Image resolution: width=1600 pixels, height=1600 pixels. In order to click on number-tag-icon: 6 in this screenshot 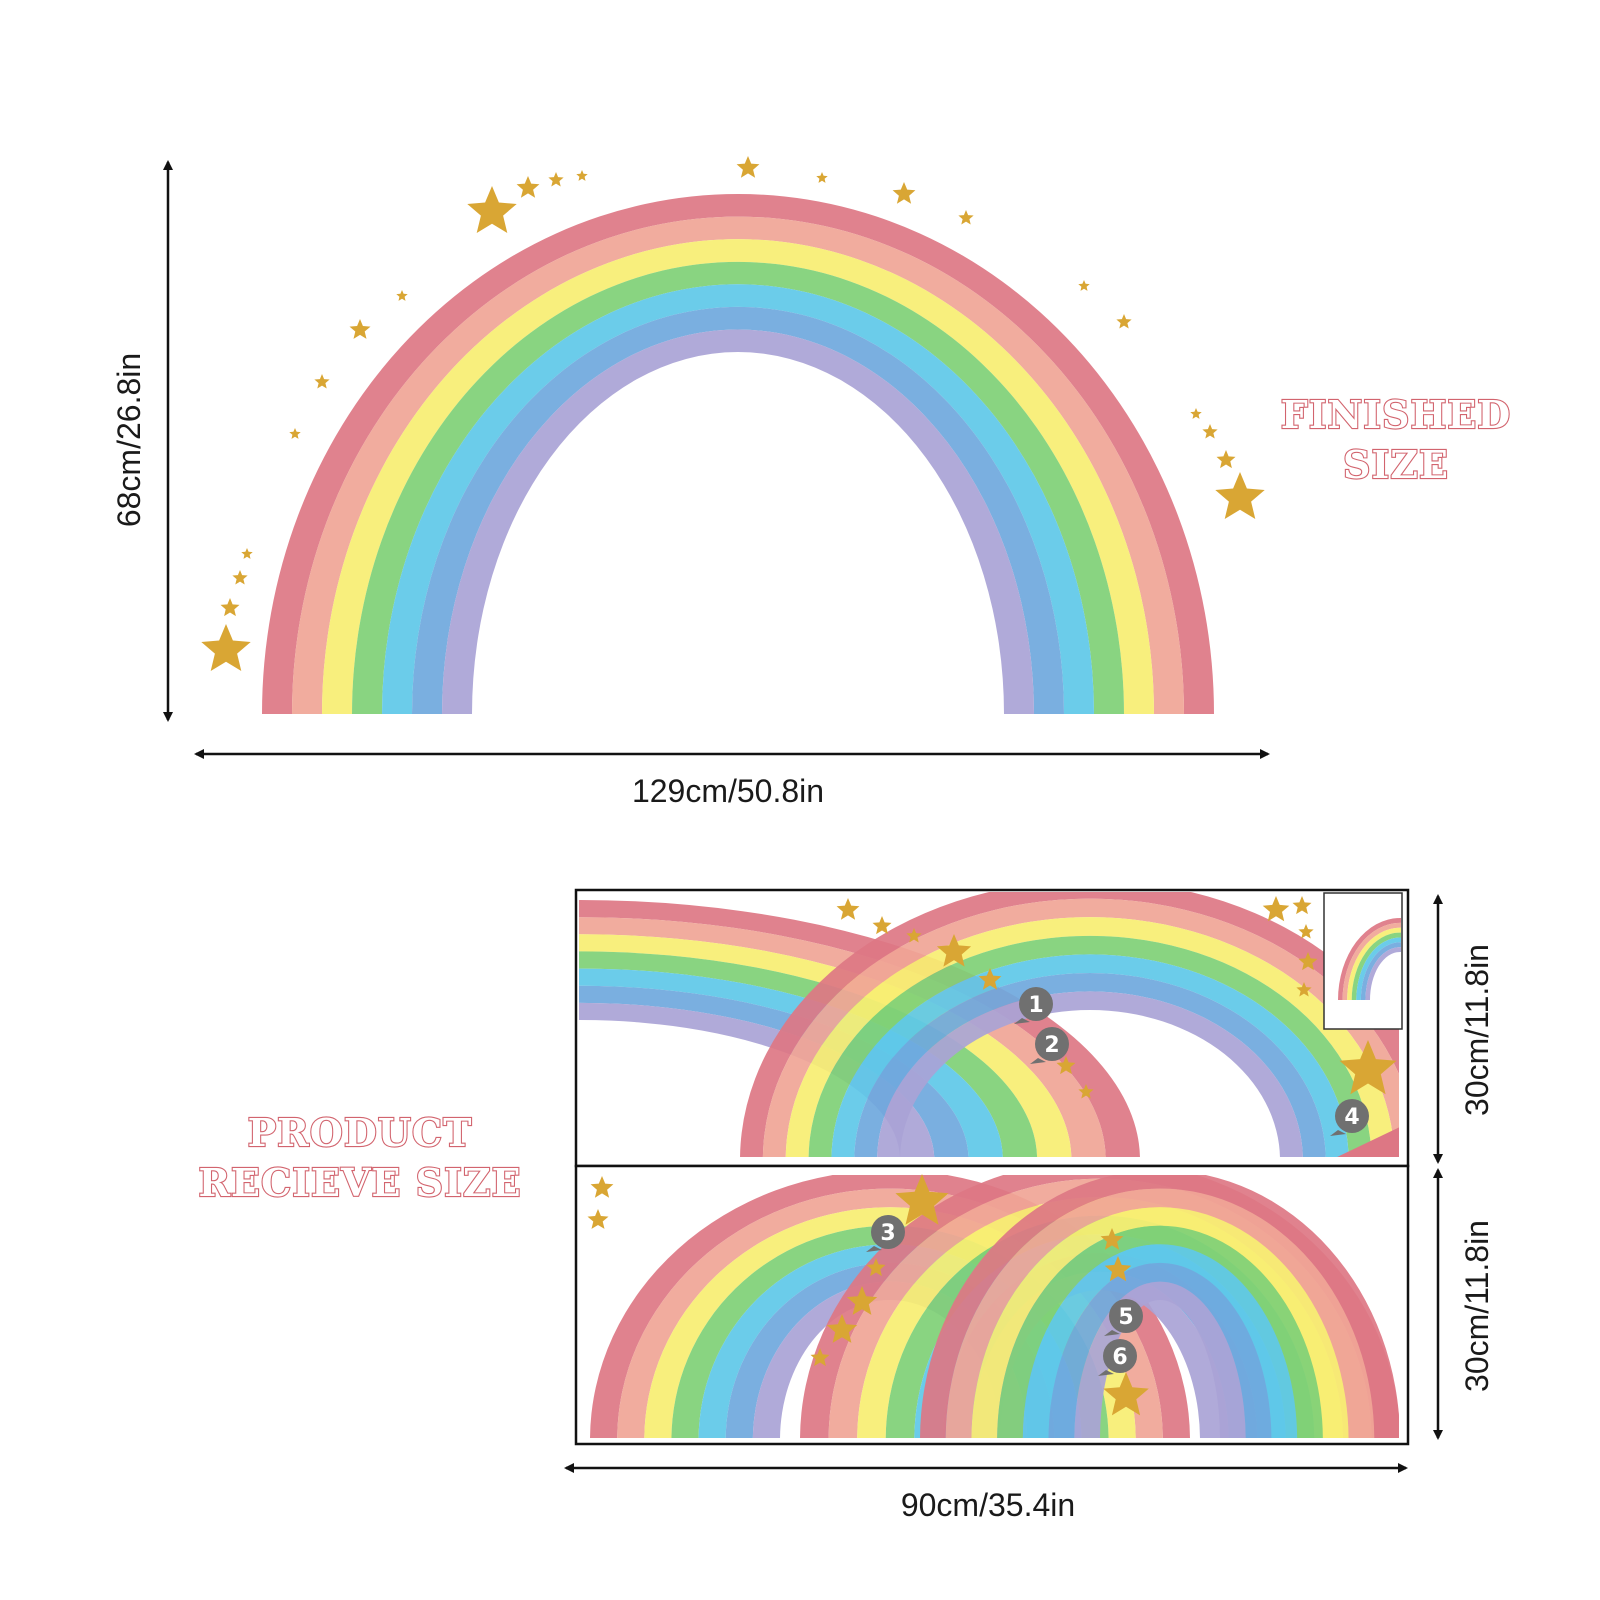, I will do `click(1117, 1357)`.